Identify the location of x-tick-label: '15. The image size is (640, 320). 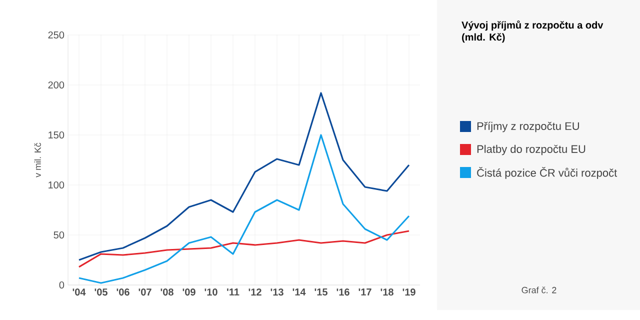
(321, 292).